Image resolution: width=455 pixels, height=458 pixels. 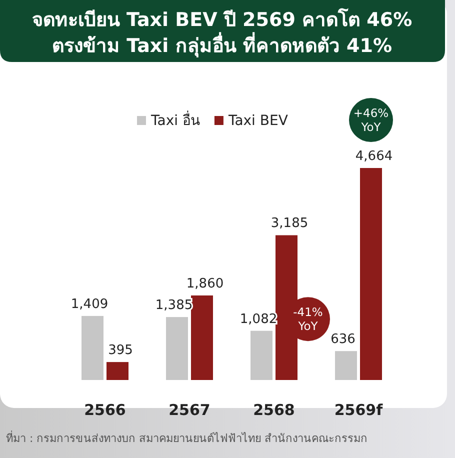 I want to click on chart-subtitle: ตรงข้าม Taxi กลุ่มอื่น ที่คาดหดตัว 41%, so click(x=222, y=45).